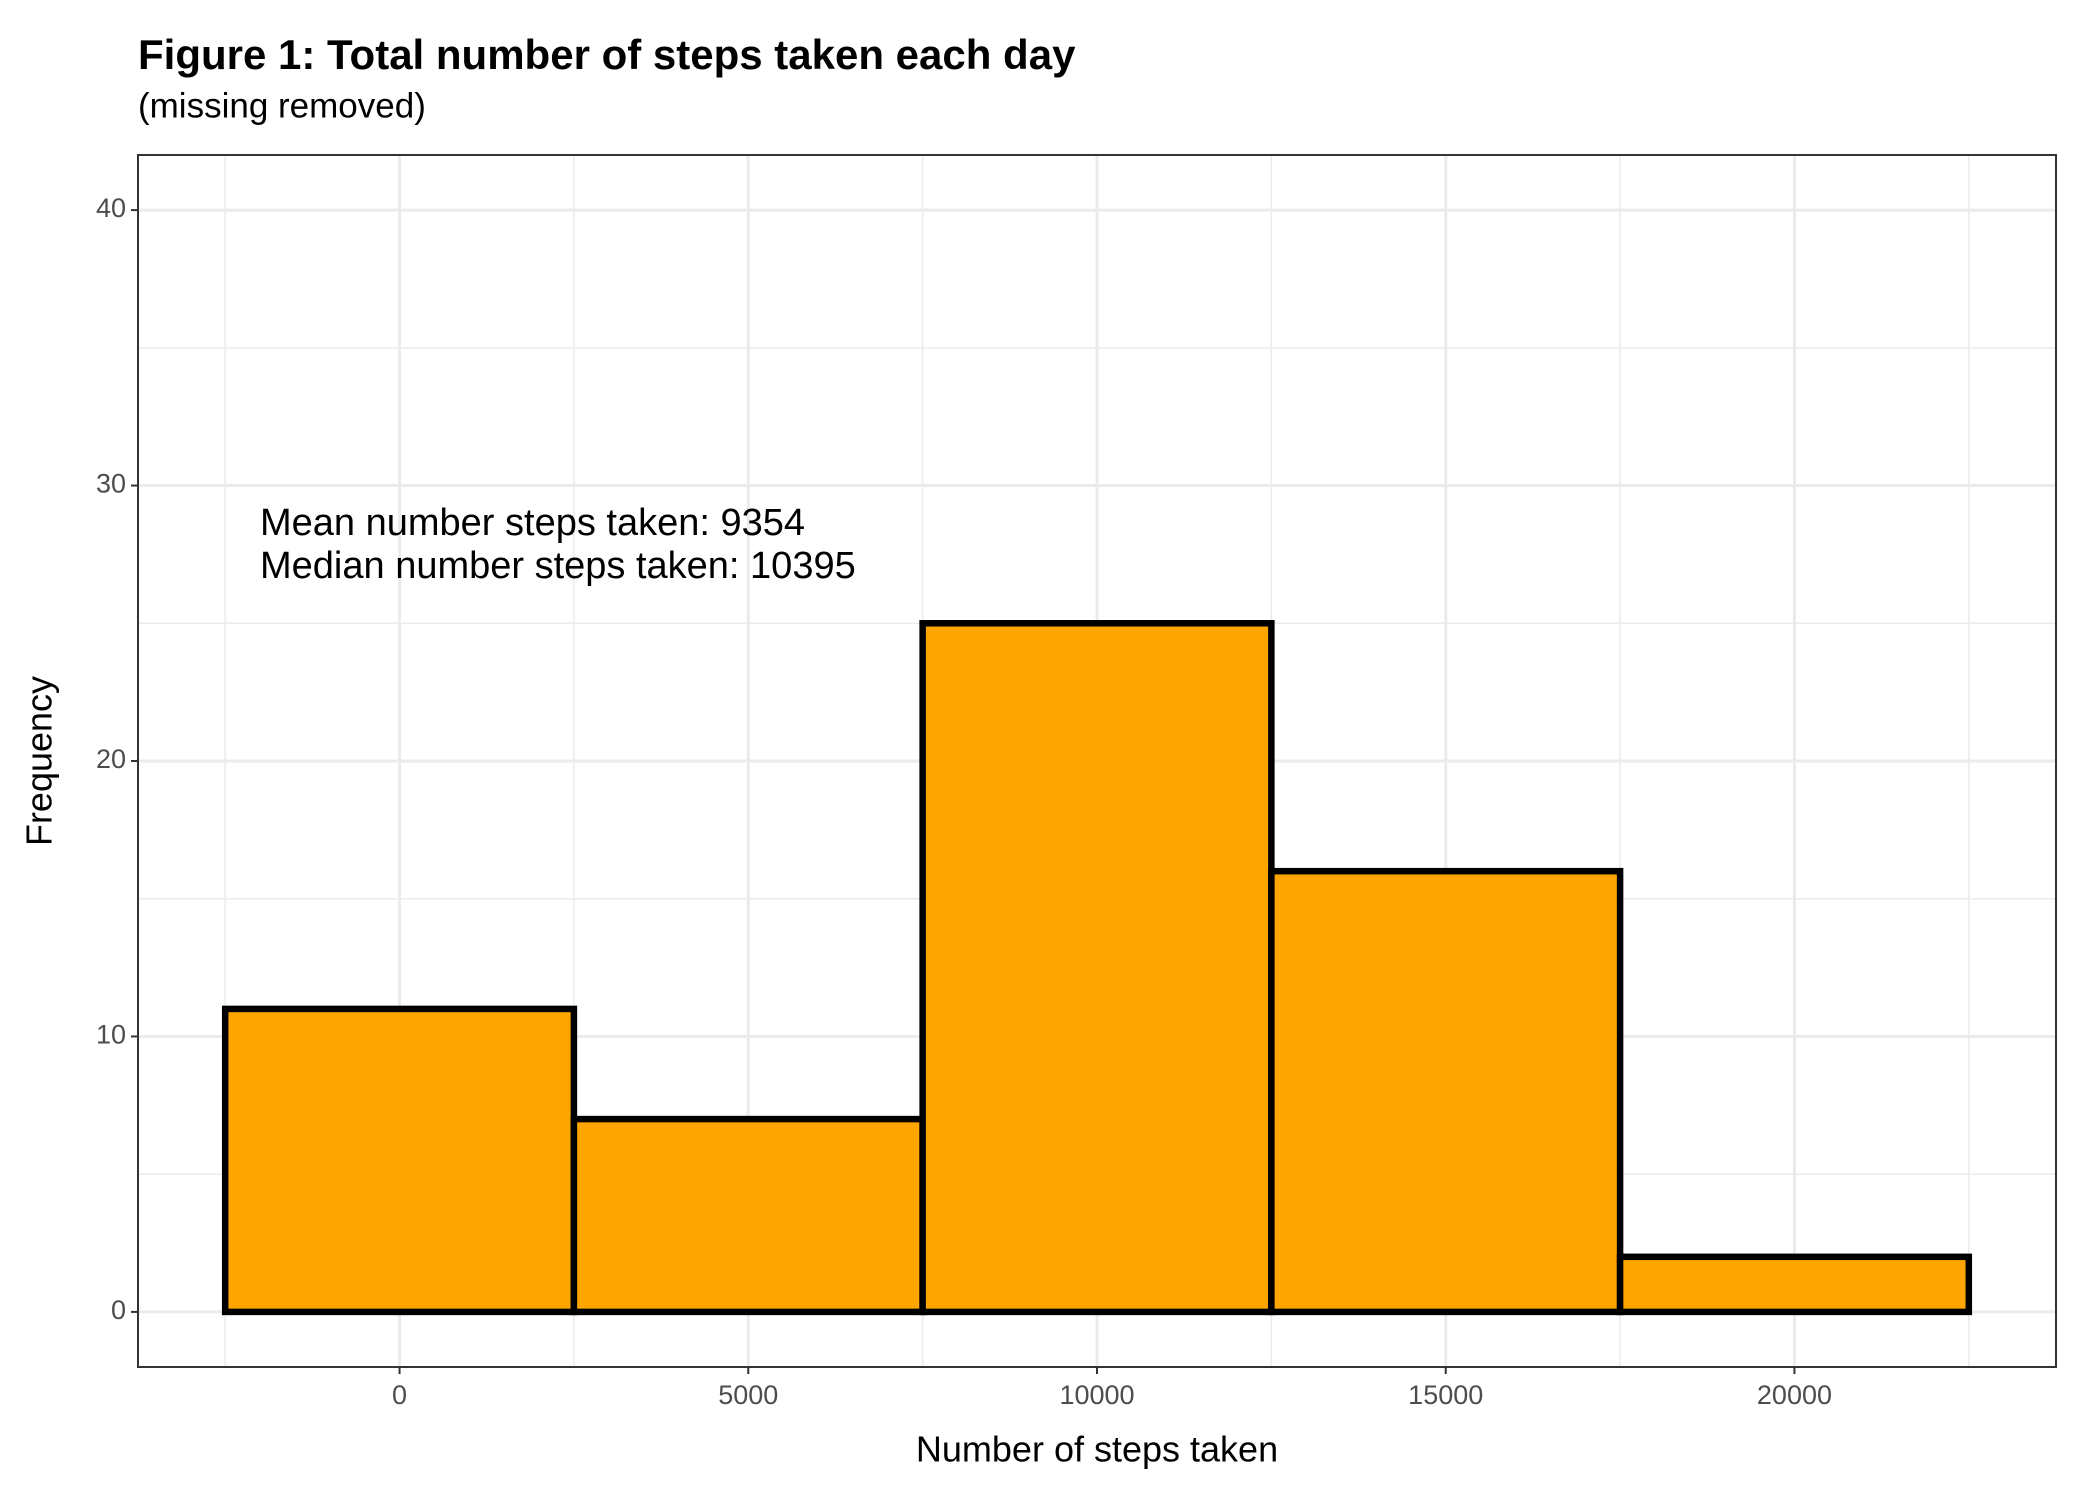 The width and height of the screenshot is (2100, 1504). What do you see at coordinates (532, 523) in the screenshot?
I see `annotation: Mean number steps taken: 9354` at bounding box center [532, 523].